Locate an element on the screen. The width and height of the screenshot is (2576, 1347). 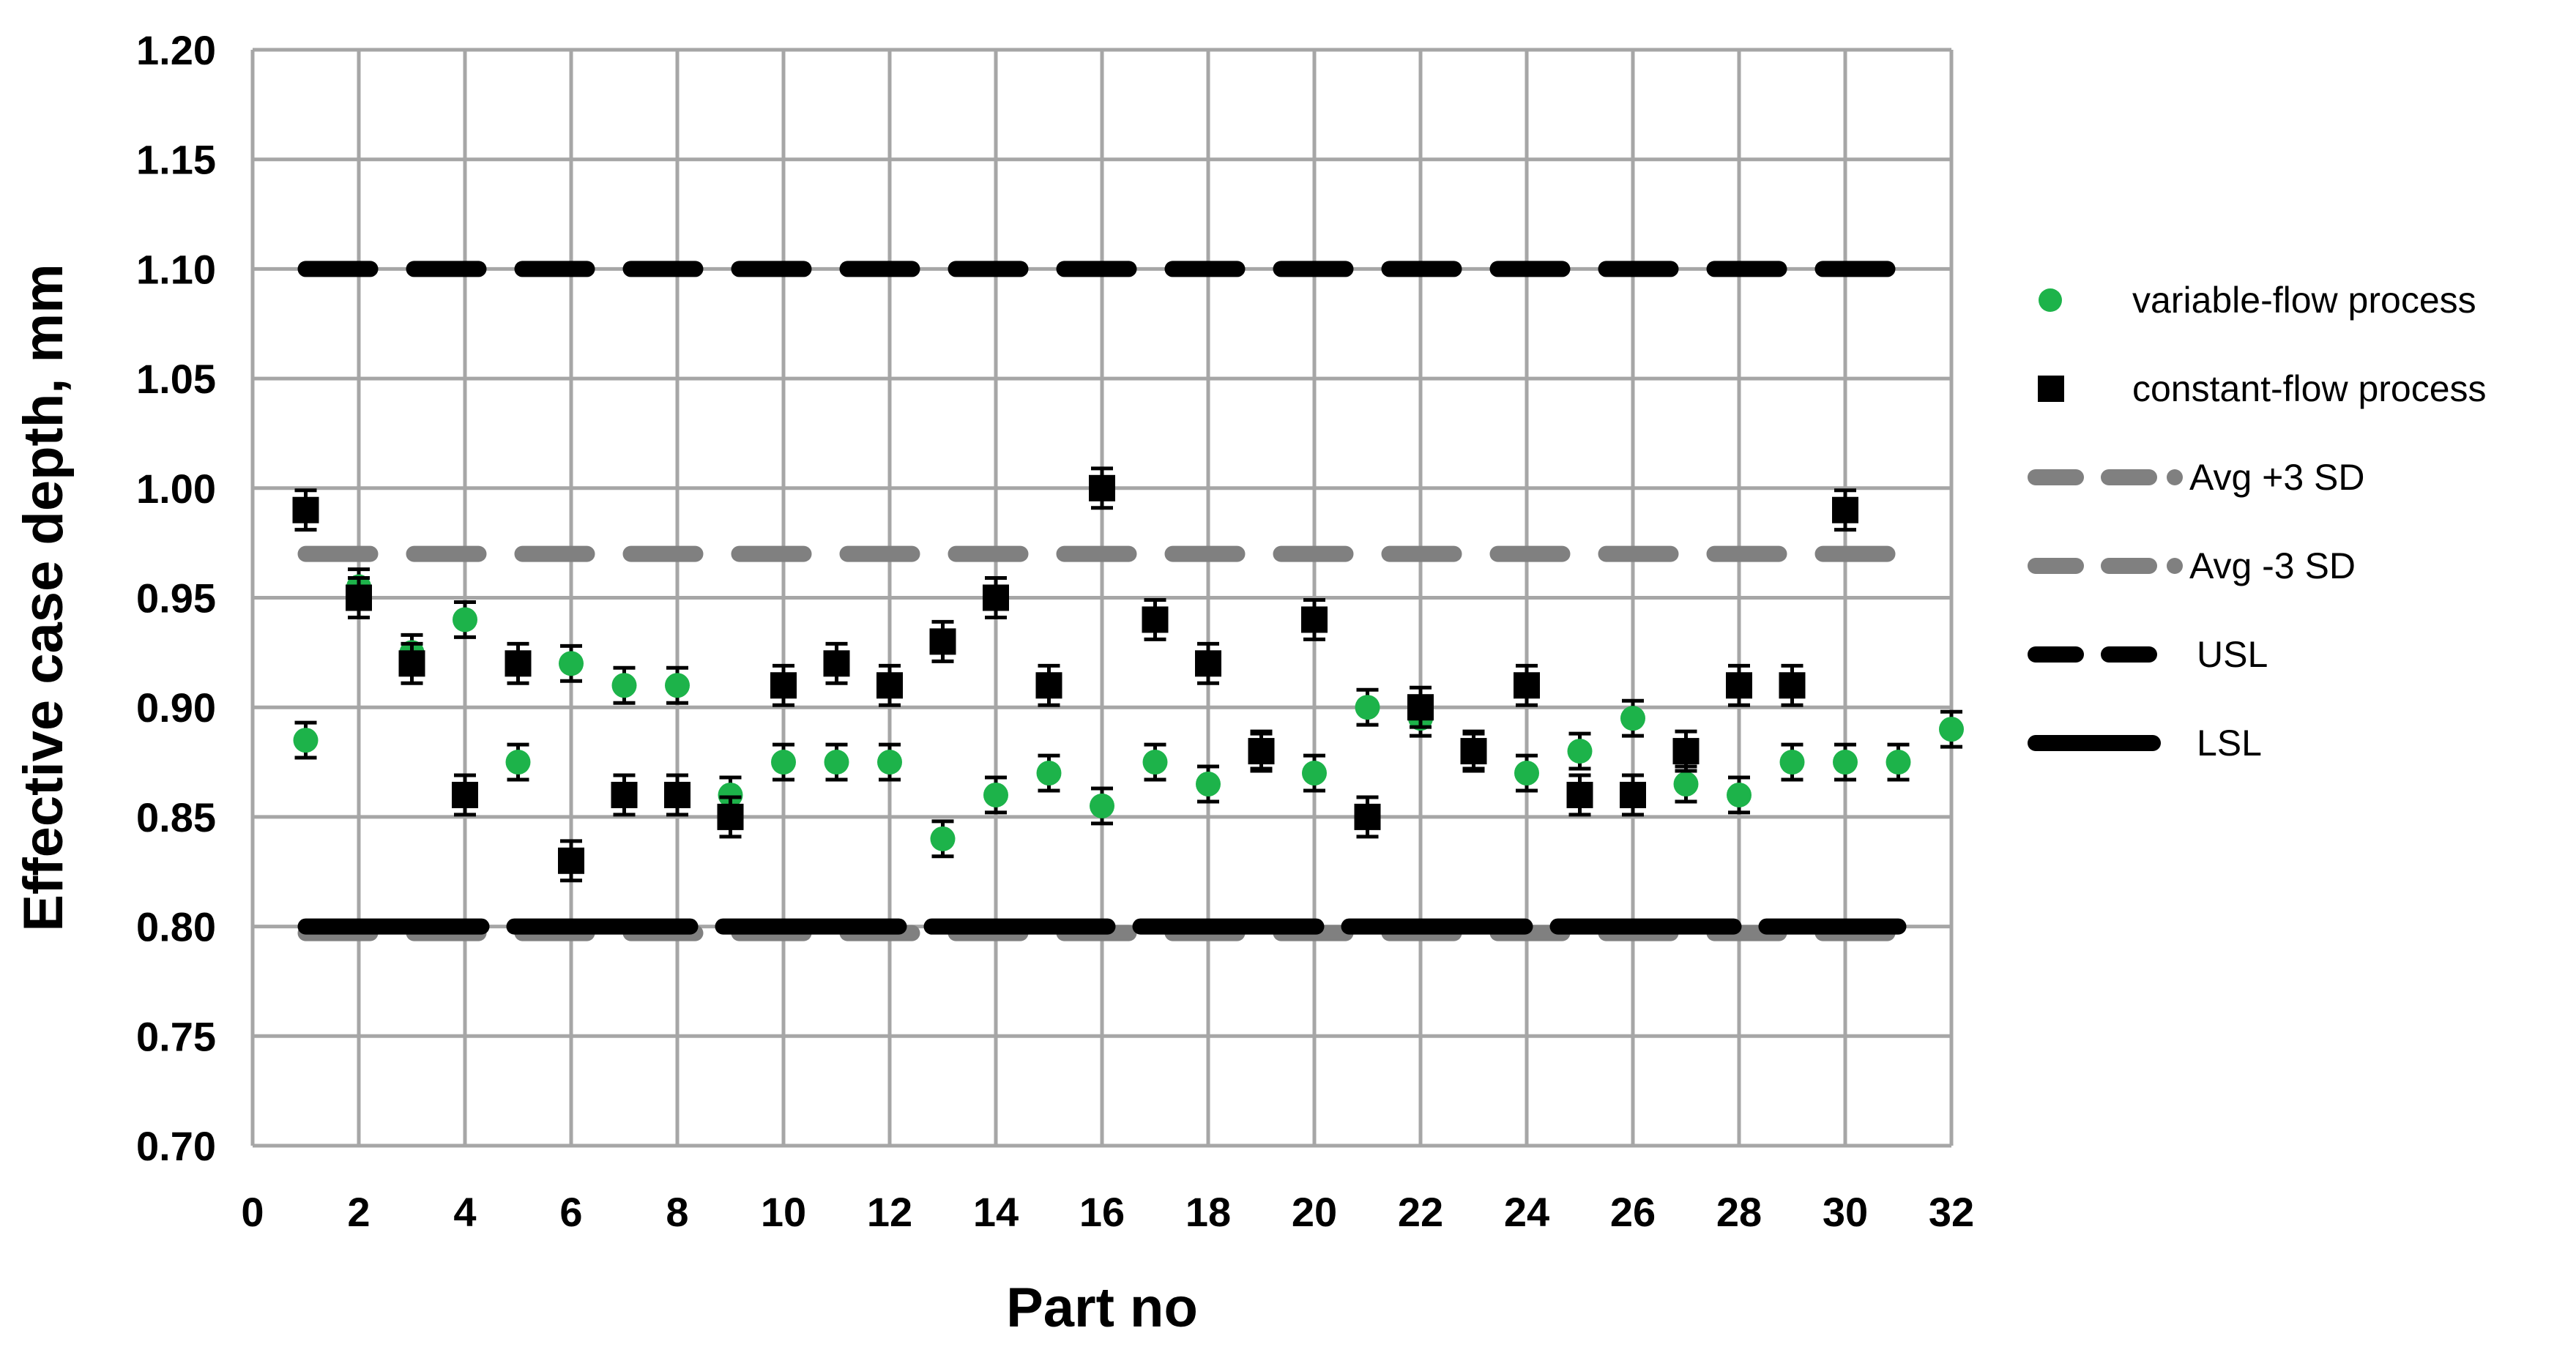
x-axis-title: Part no is located at coordinates (1102, 1308).